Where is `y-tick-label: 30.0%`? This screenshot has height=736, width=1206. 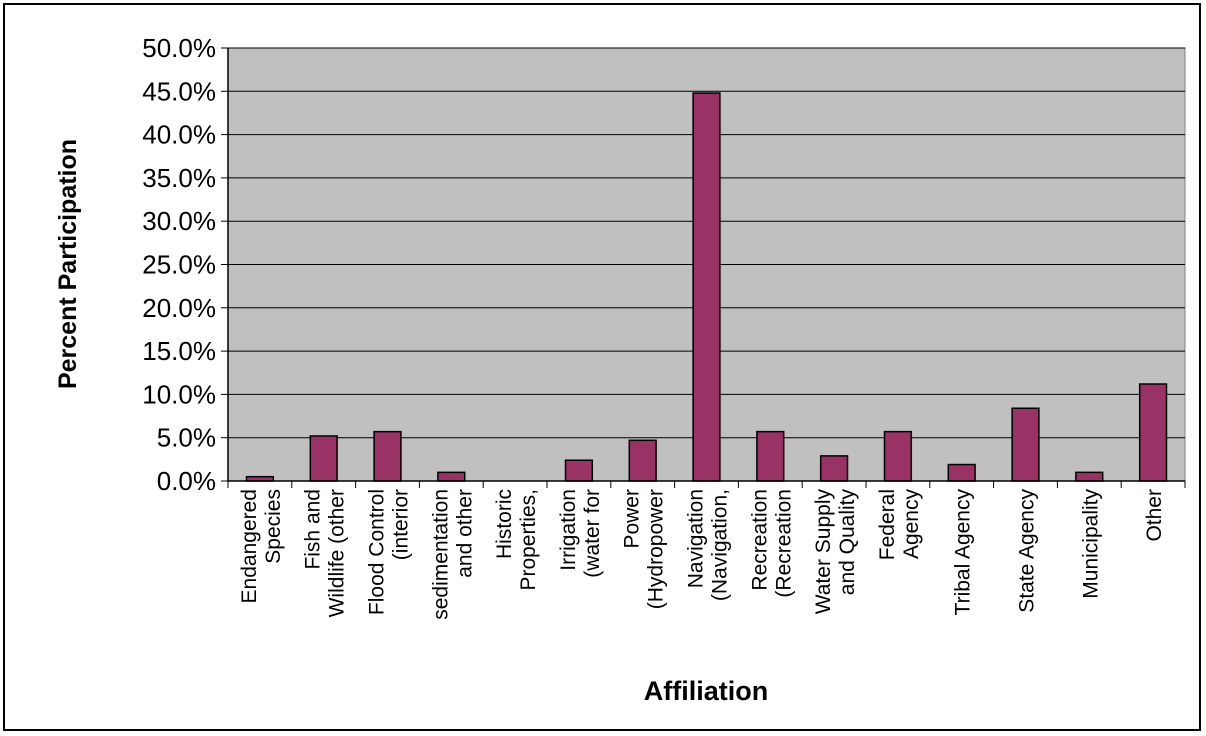 y-tick-label: 30.0% is located at coordinates (179, 221).